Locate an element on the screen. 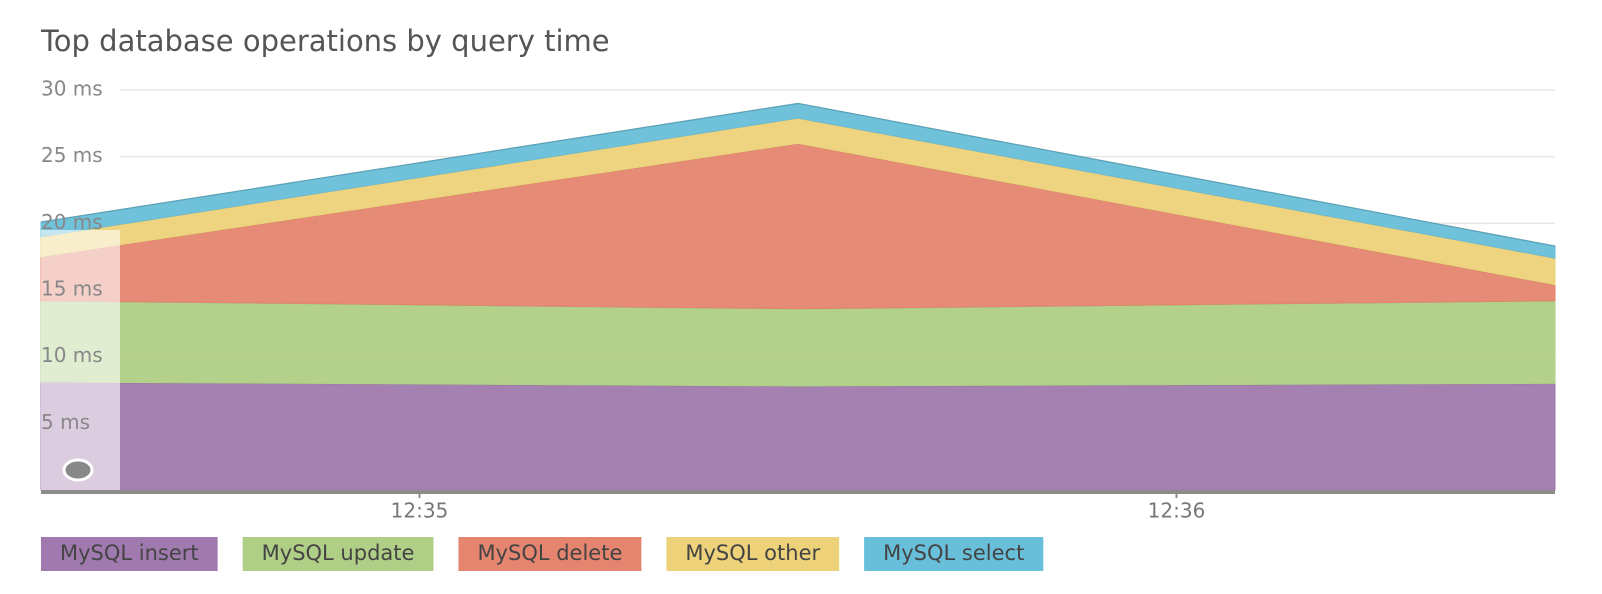 The image size is (1602, 594). legend-item: MySQL select is located at coordinates (954, 554).